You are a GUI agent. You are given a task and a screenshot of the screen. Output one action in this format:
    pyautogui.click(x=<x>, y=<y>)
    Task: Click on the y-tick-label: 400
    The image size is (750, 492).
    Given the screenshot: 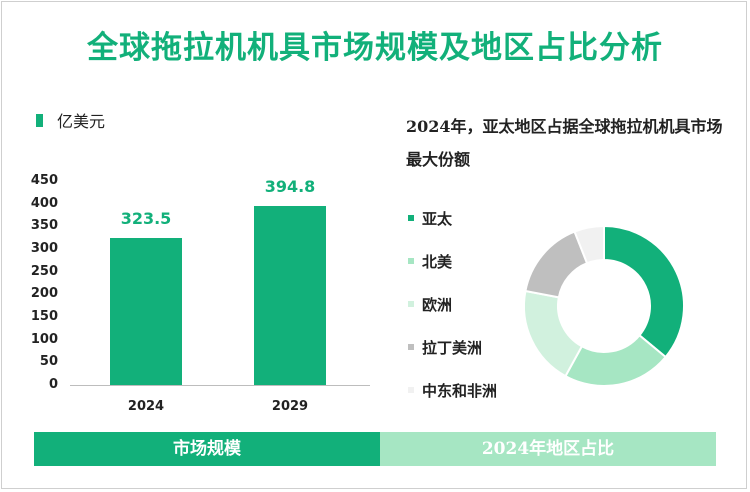 What is the action you would take?
    pyautogui.click(x=44, y=203)
    